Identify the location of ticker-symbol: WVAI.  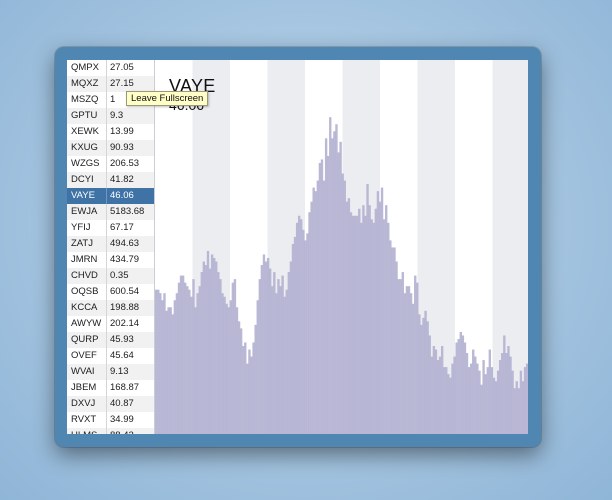
(83, 371).